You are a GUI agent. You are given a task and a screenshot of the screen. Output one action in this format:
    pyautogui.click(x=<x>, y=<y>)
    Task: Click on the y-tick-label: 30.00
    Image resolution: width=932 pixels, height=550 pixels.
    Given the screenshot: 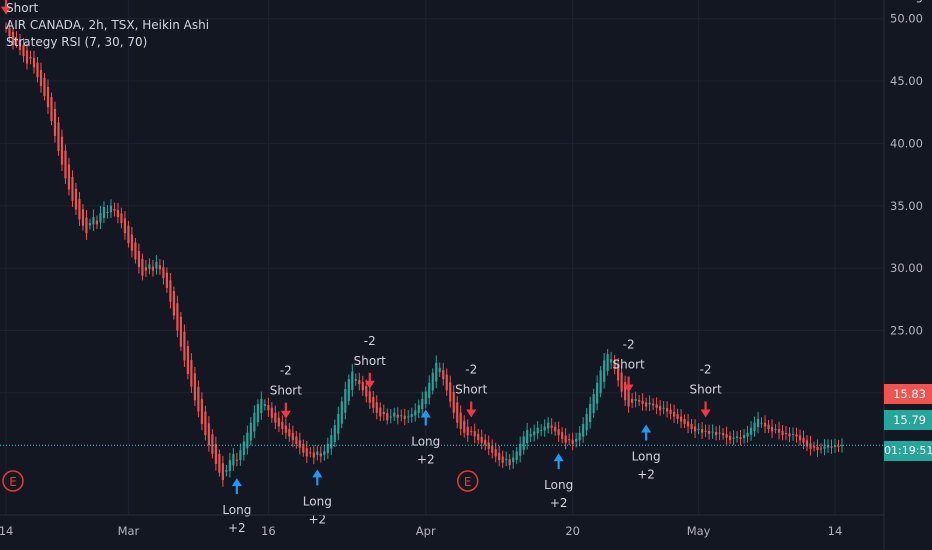 What is the action you would take?
    pyautogui.click(x=906, y=268)
    